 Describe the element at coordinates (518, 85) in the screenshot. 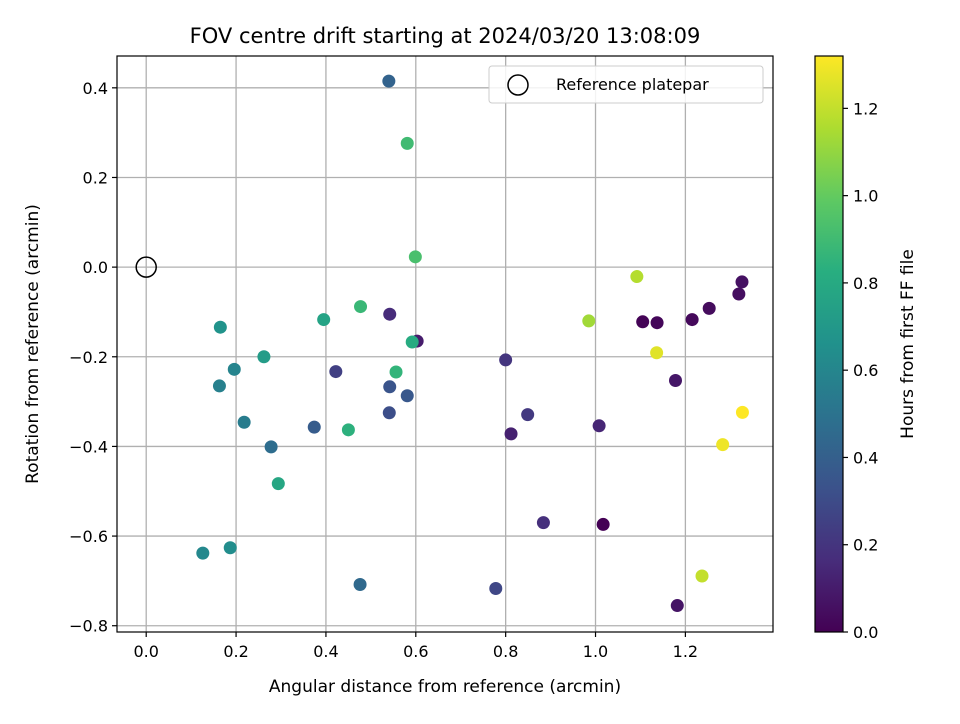

I see `legend-marker-icon` at that location.